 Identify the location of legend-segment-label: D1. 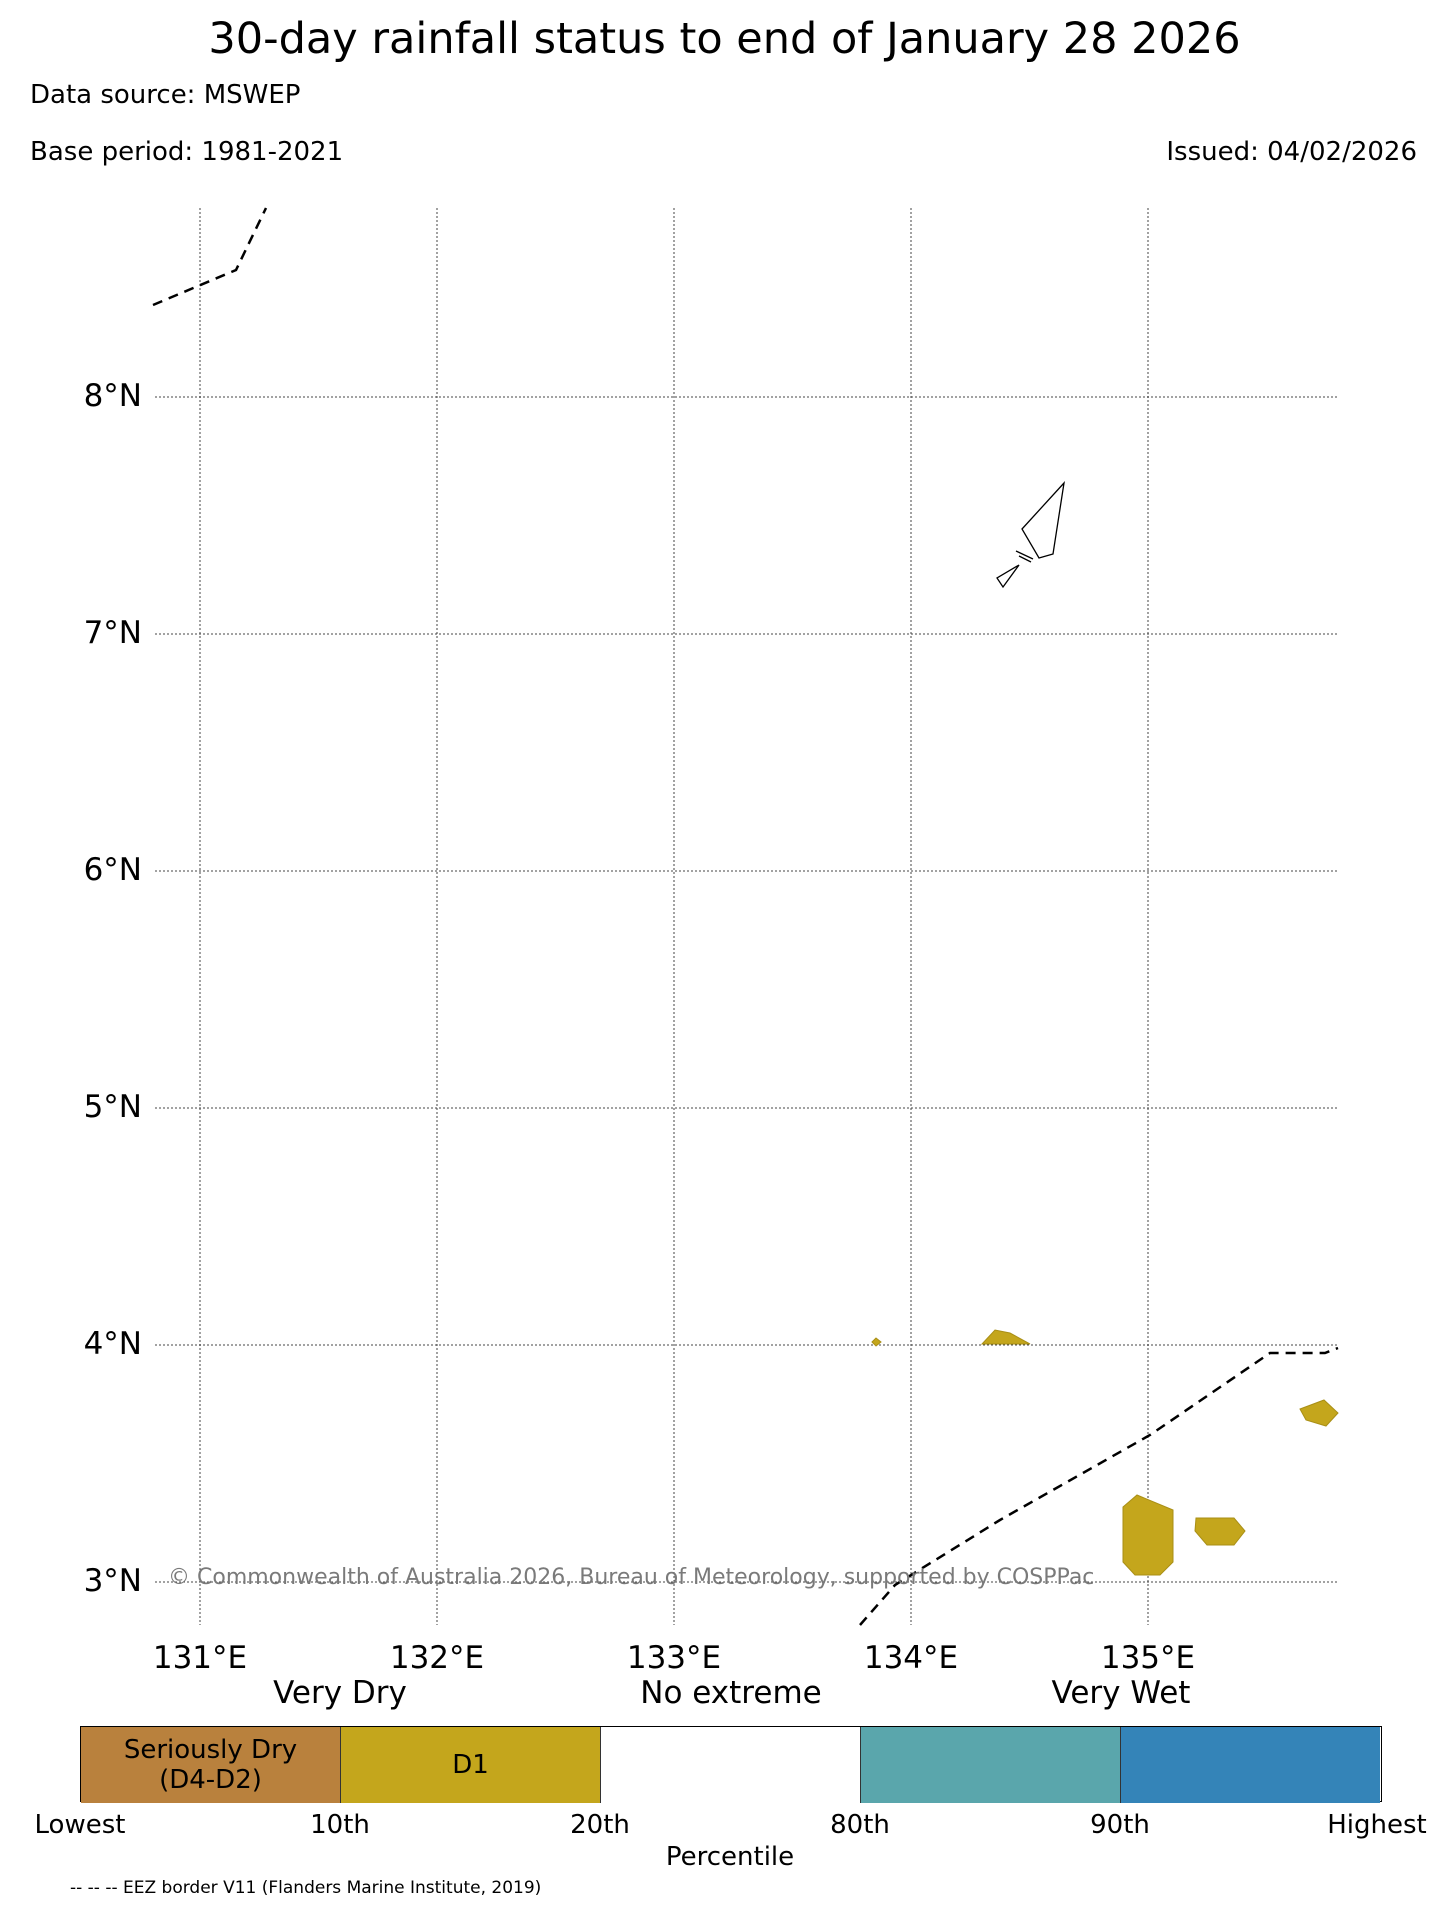
(470, 1765).